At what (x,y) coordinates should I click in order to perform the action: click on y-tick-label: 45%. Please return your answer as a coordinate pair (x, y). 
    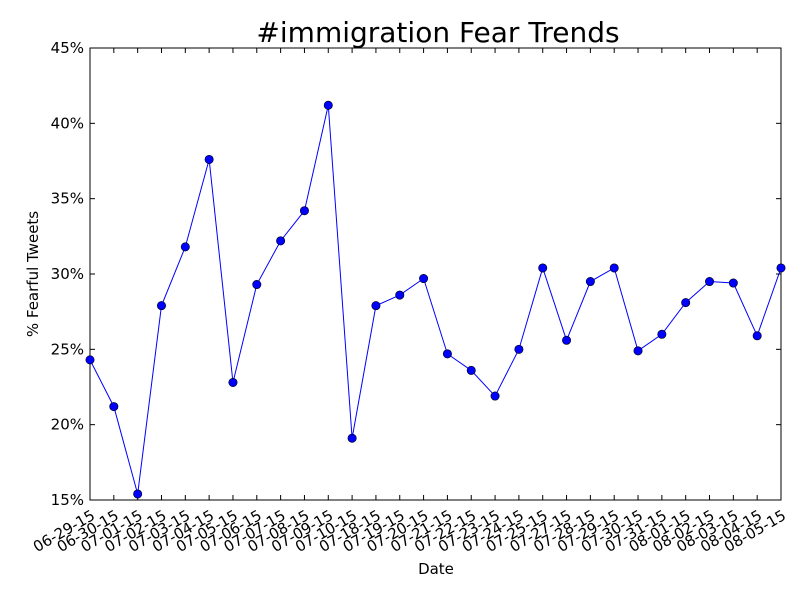
    Looking at the image, I should click on (67, 48).